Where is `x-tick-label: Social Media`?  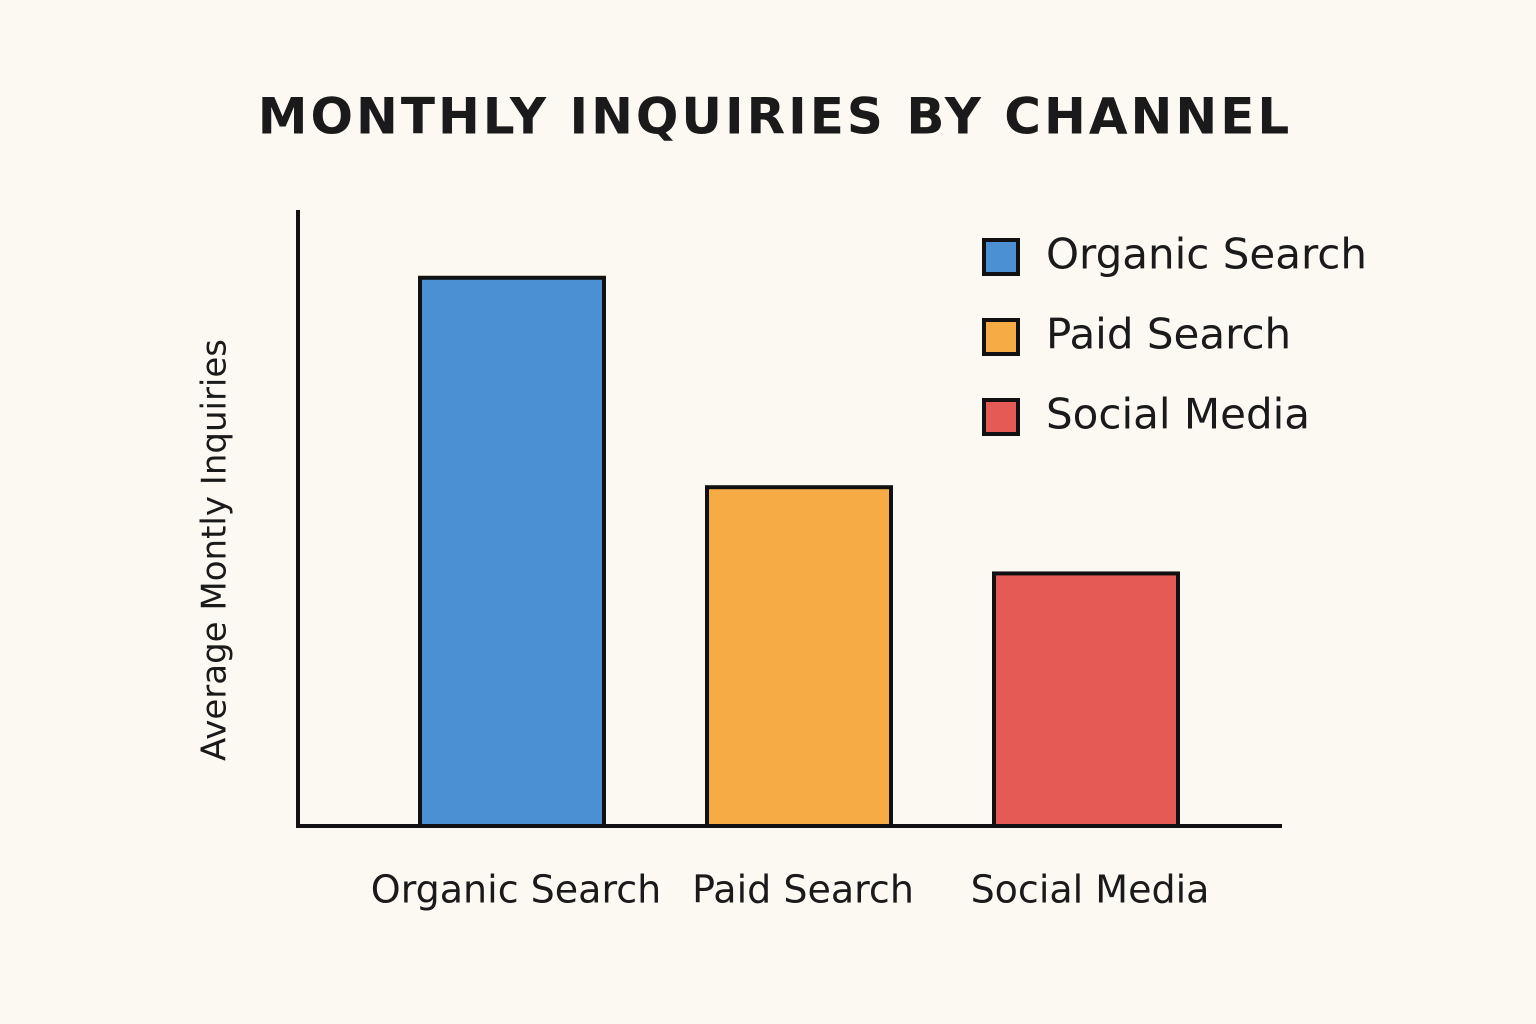 x-tick-label: Social Media is located at coordinates (1090, 890).